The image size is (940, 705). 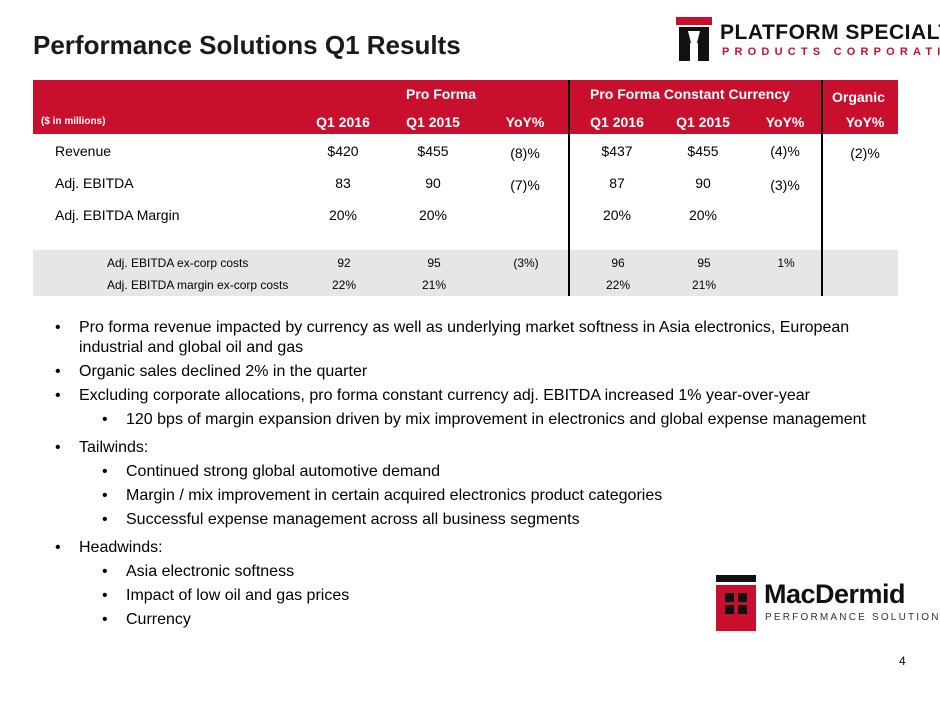 What do you see at coordinates (344, 263) in the screenshot?
I see `table-cell: 92` at bounding box center [344, 263].